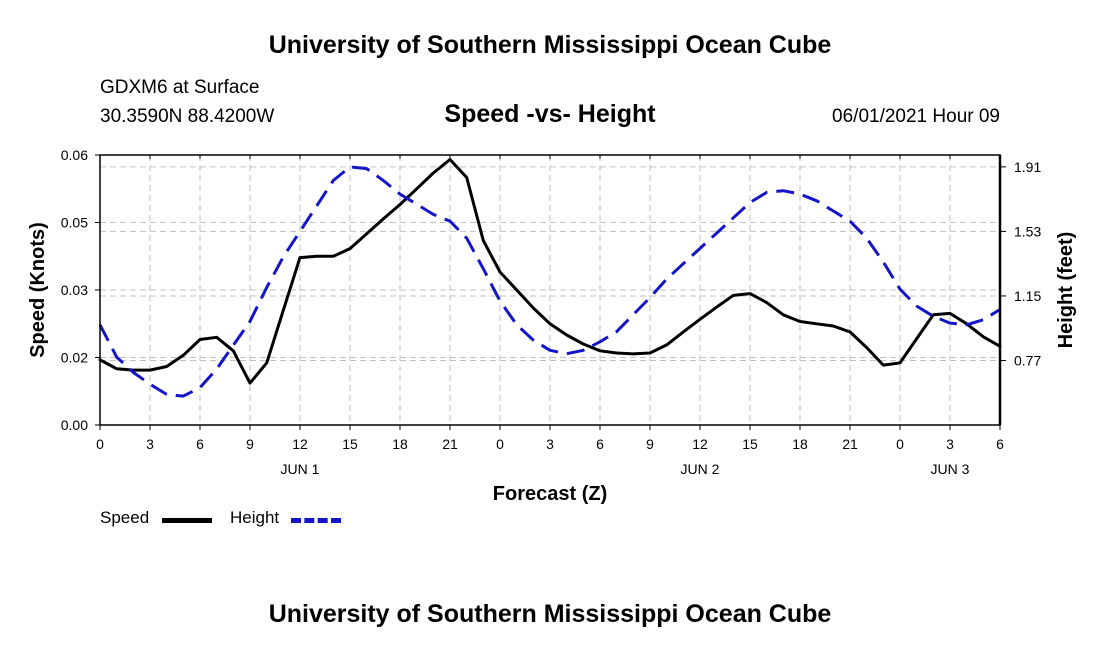 The image size is (1100, 650). Describe the element at coordinates (1066, 290) in the screenshot. I see `y-axis-label-right: Height (feet)` at that location.